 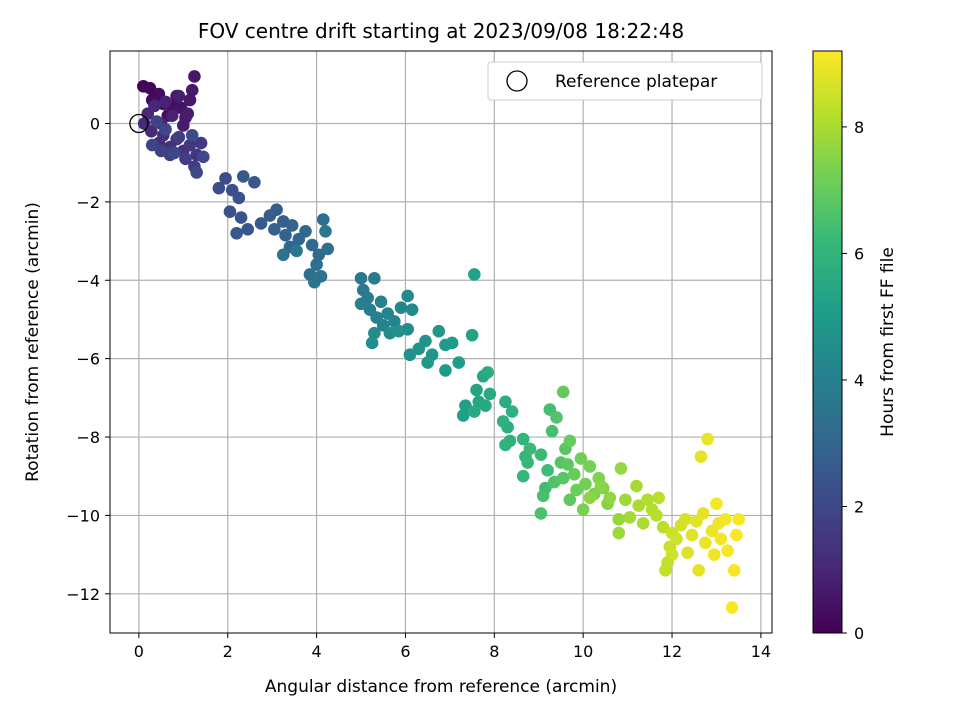 What do you see at coordinates (853, 380) in the screenshot?
I see `colorbar-ticks: 0 2 4 6 8` at bounding box center [853, 380].